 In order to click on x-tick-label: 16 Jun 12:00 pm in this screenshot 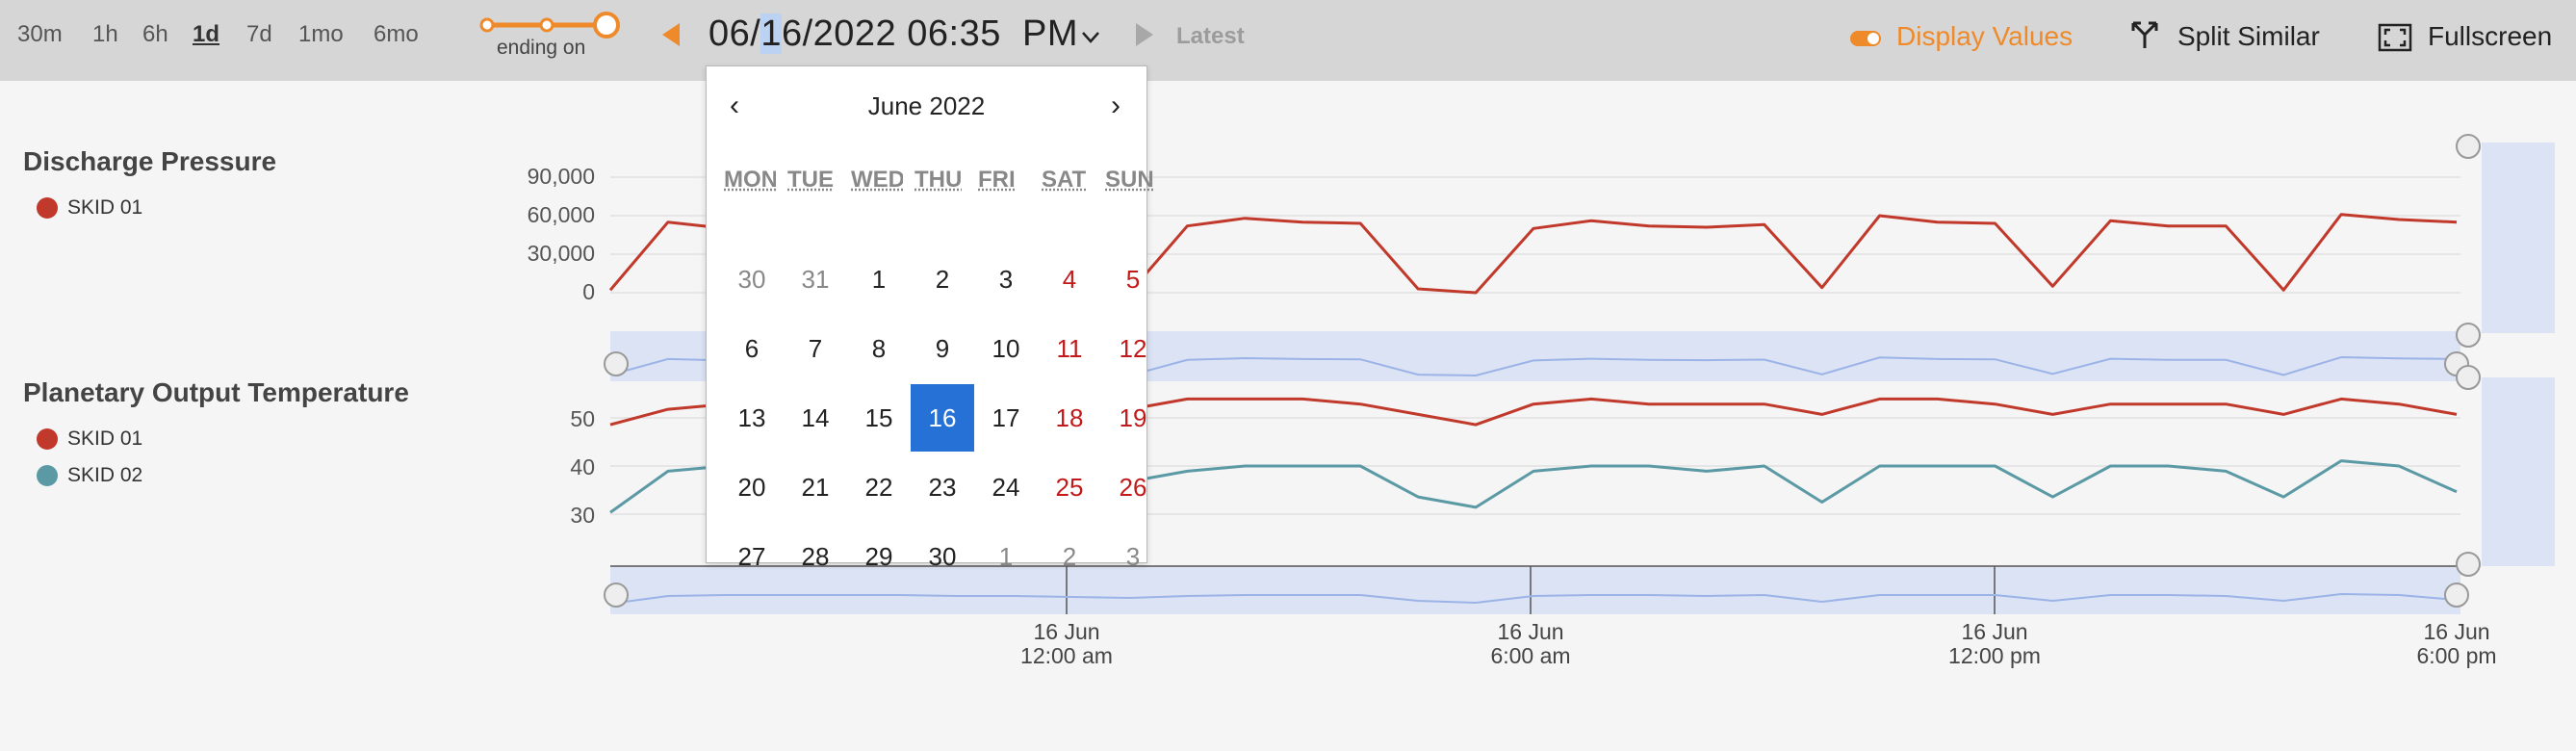, I will do `click(1994, 644)`.